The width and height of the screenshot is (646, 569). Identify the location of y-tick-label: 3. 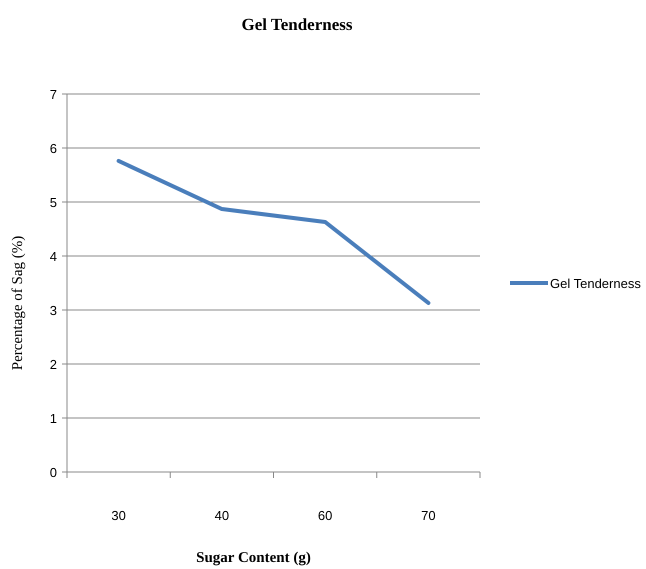
(53, 310).